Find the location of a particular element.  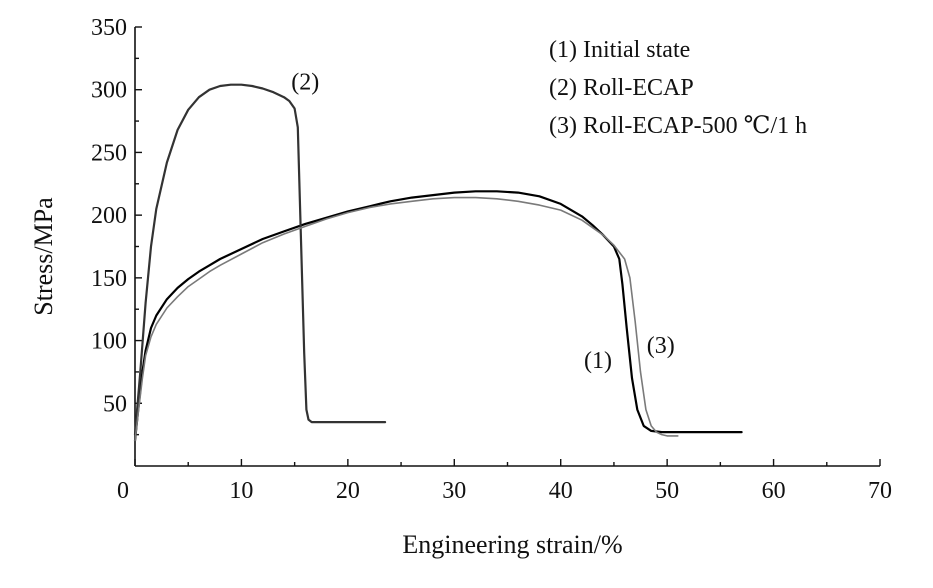

curve-label: (1) is located at coordinates (598, 361).